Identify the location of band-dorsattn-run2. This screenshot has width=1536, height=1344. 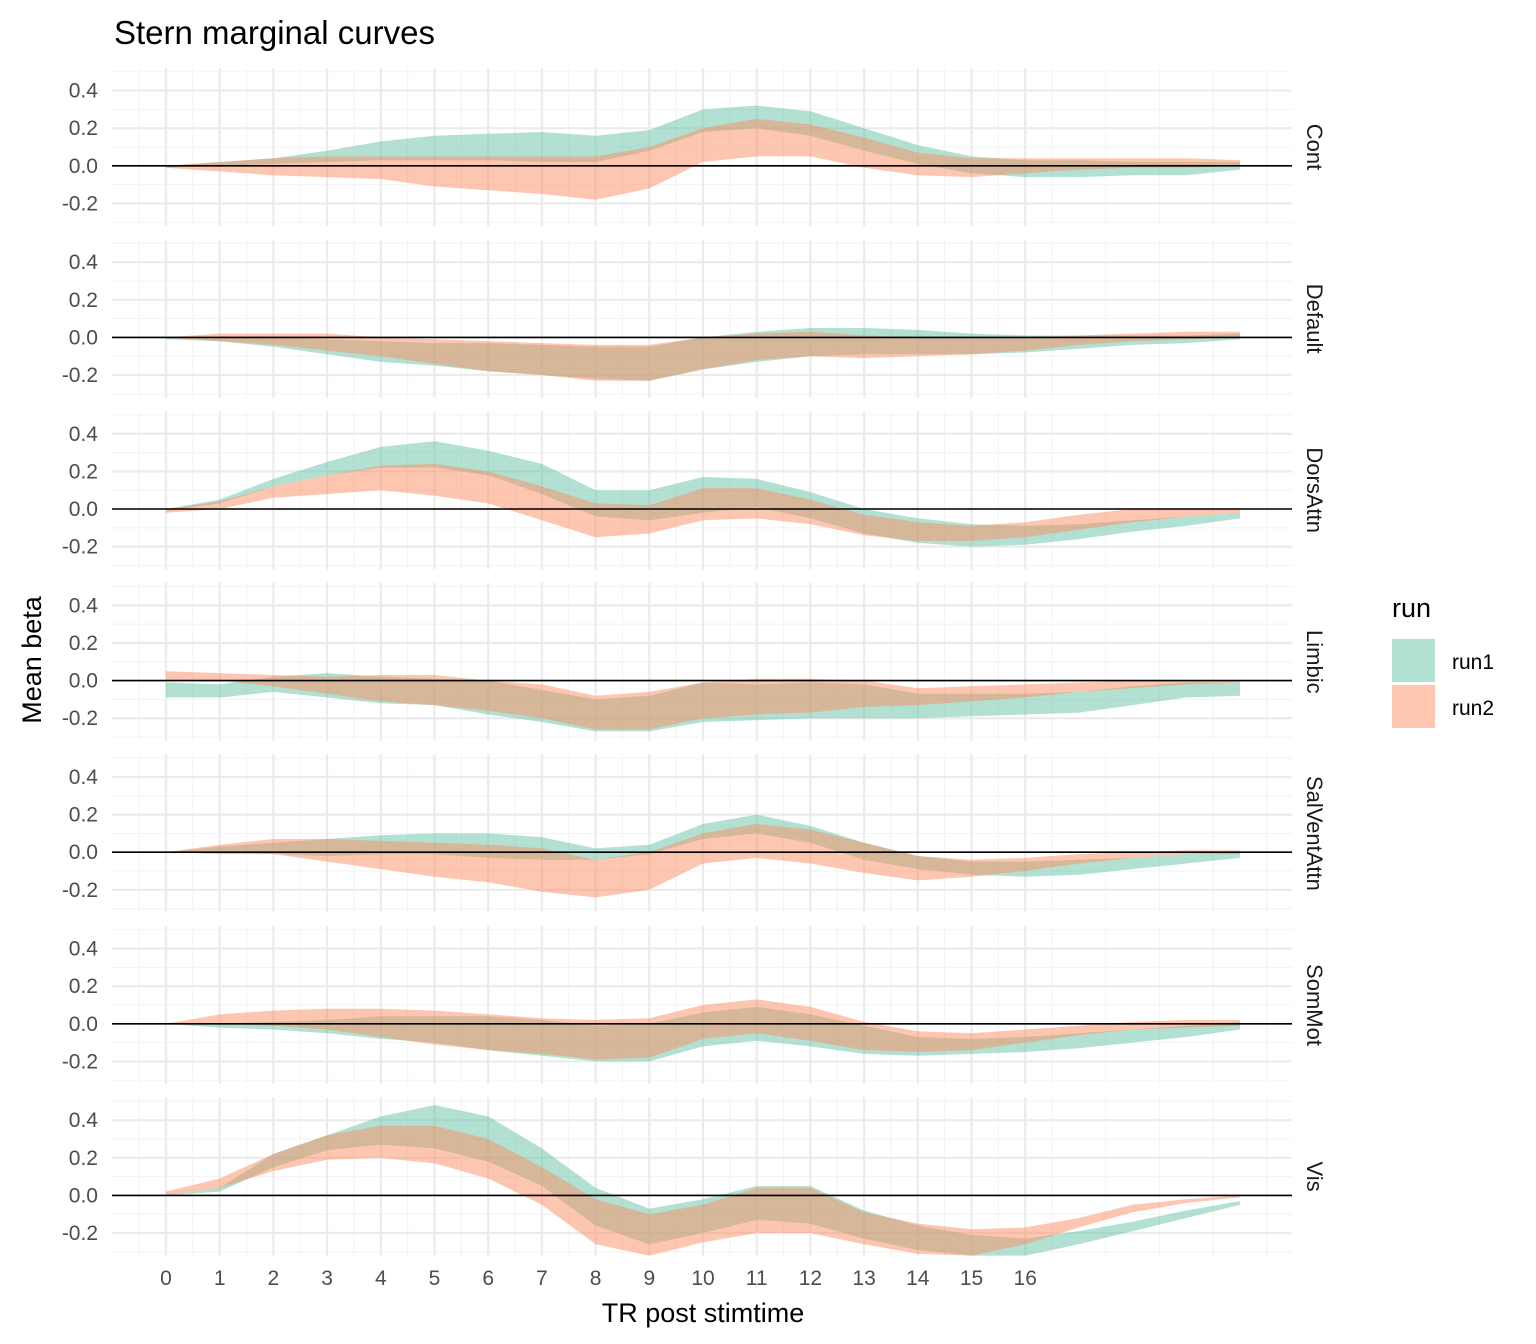
(703, 502).